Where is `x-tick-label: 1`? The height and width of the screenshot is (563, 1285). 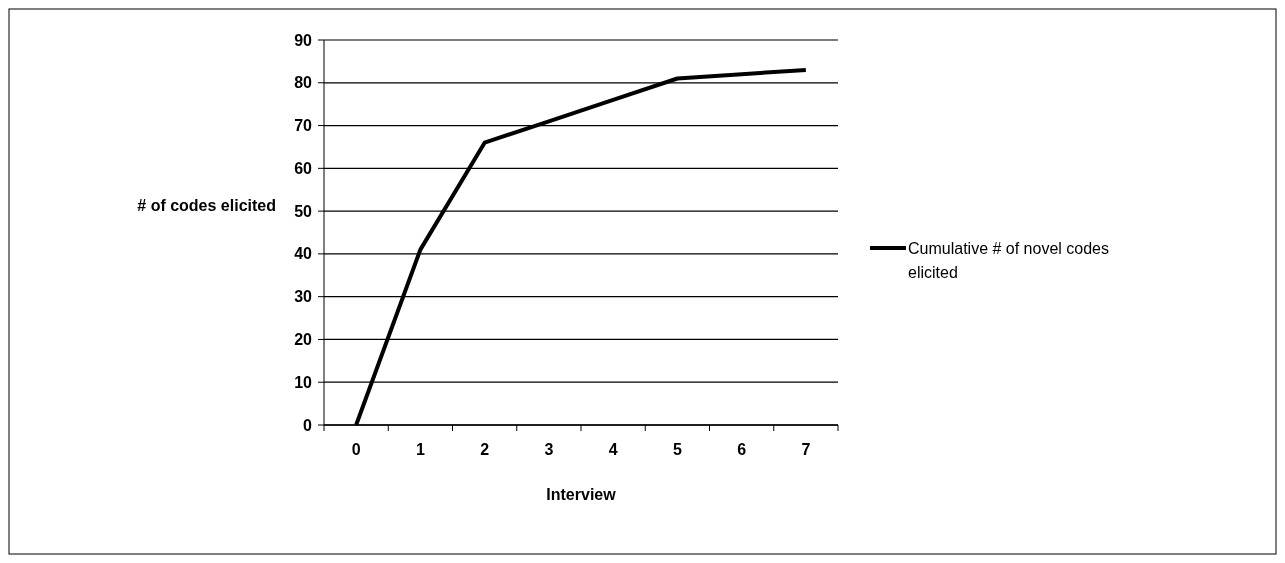
x-tick-label: 1 is located at coordinates (420, 449).